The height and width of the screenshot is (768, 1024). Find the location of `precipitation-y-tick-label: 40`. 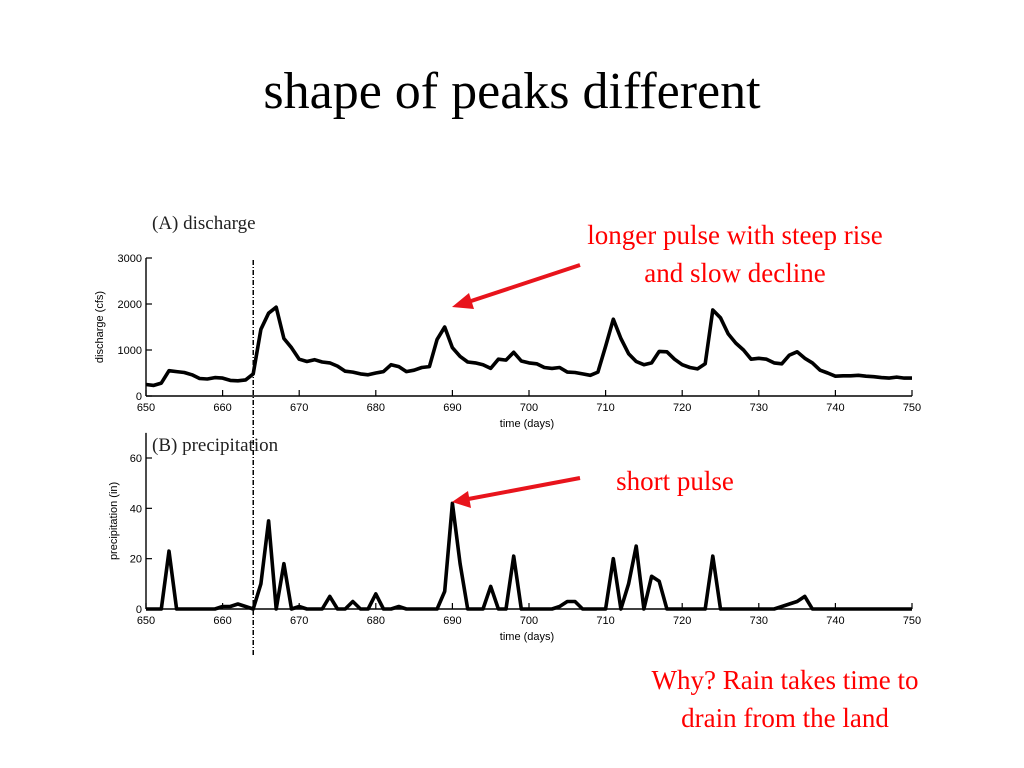

precipitation-y-tick-label: 40 is located at coordinates (136, 509).